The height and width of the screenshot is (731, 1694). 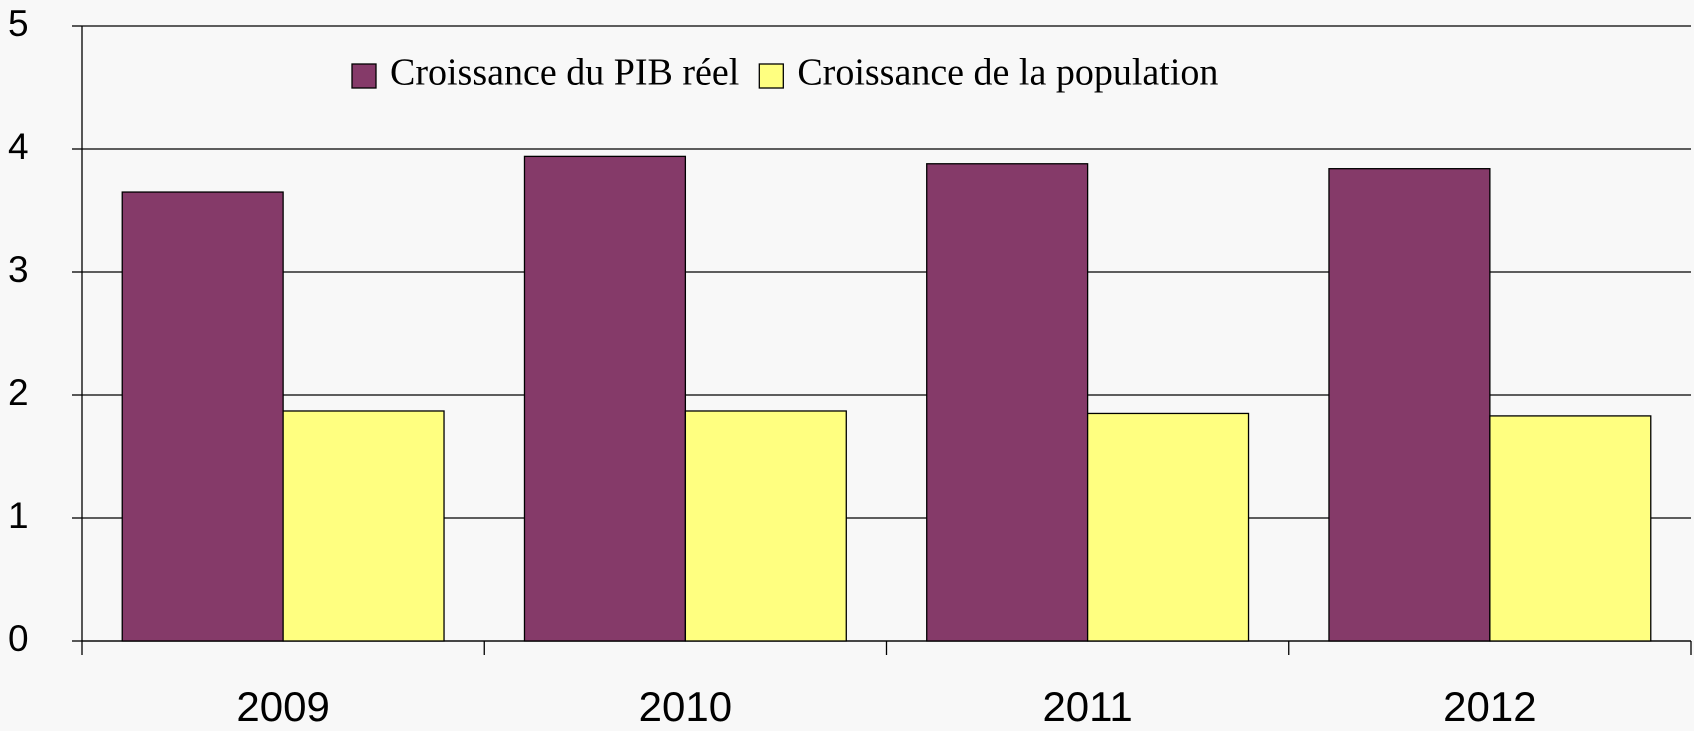 What do you see at coordinates (685, 706) in the screenshot?
I see `x-tick-label: 2010` at bounding box center [685, 706].